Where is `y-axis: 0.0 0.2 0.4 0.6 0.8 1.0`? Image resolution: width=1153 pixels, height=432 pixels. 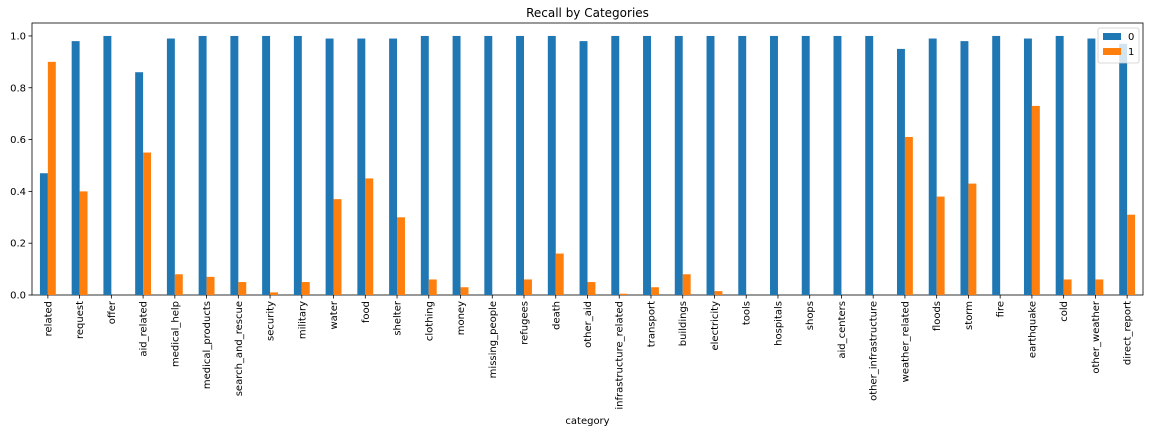 y-axis: 0.0 0.2 0.4 0.6 0.8 1.0 is located at coordinates (21, 166).